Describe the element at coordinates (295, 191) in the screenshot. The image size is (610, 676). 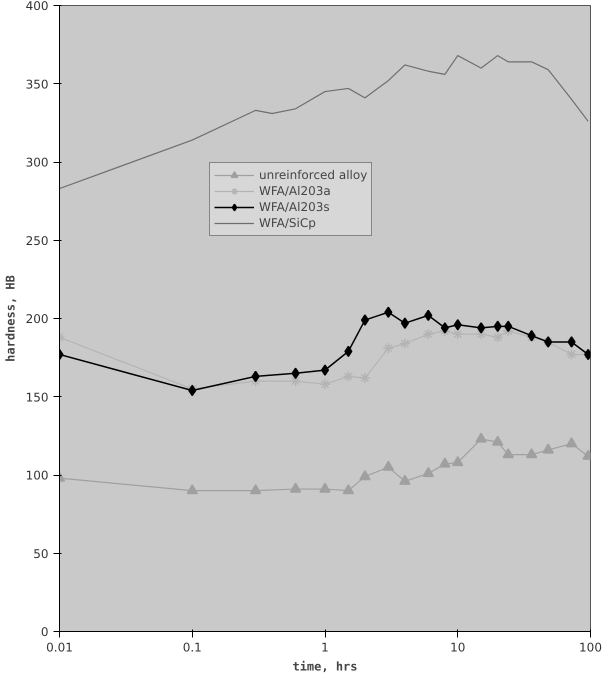
I see `legend-label: WFA/Al203a` at that location.